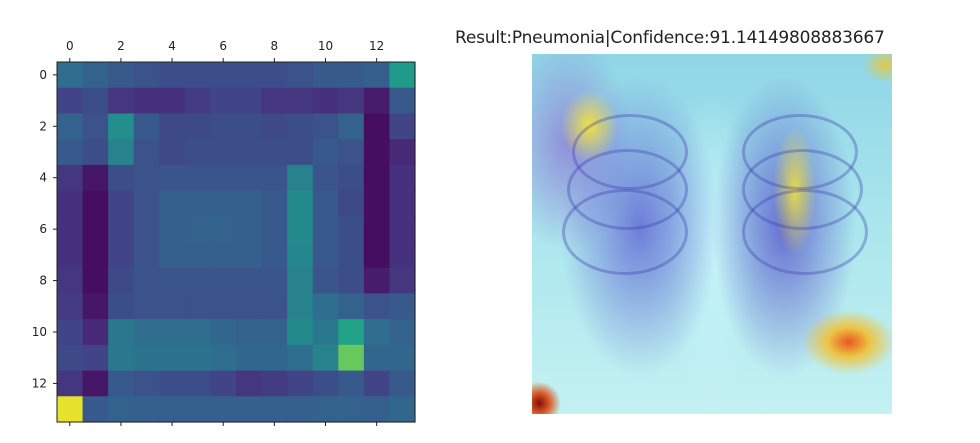 Image resolution: width=980 pixels, height=443 pixels. I want to click on x-tick-label: 10, so click(325, 46).